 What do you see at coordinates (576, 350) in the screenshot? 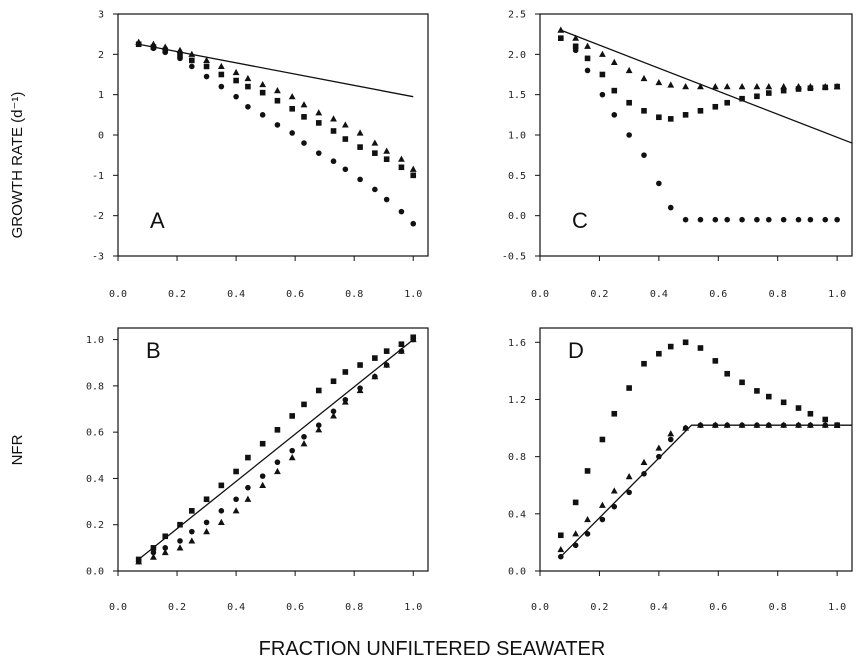
I see `panel-label-D: D` at bounding box center [576, 350].